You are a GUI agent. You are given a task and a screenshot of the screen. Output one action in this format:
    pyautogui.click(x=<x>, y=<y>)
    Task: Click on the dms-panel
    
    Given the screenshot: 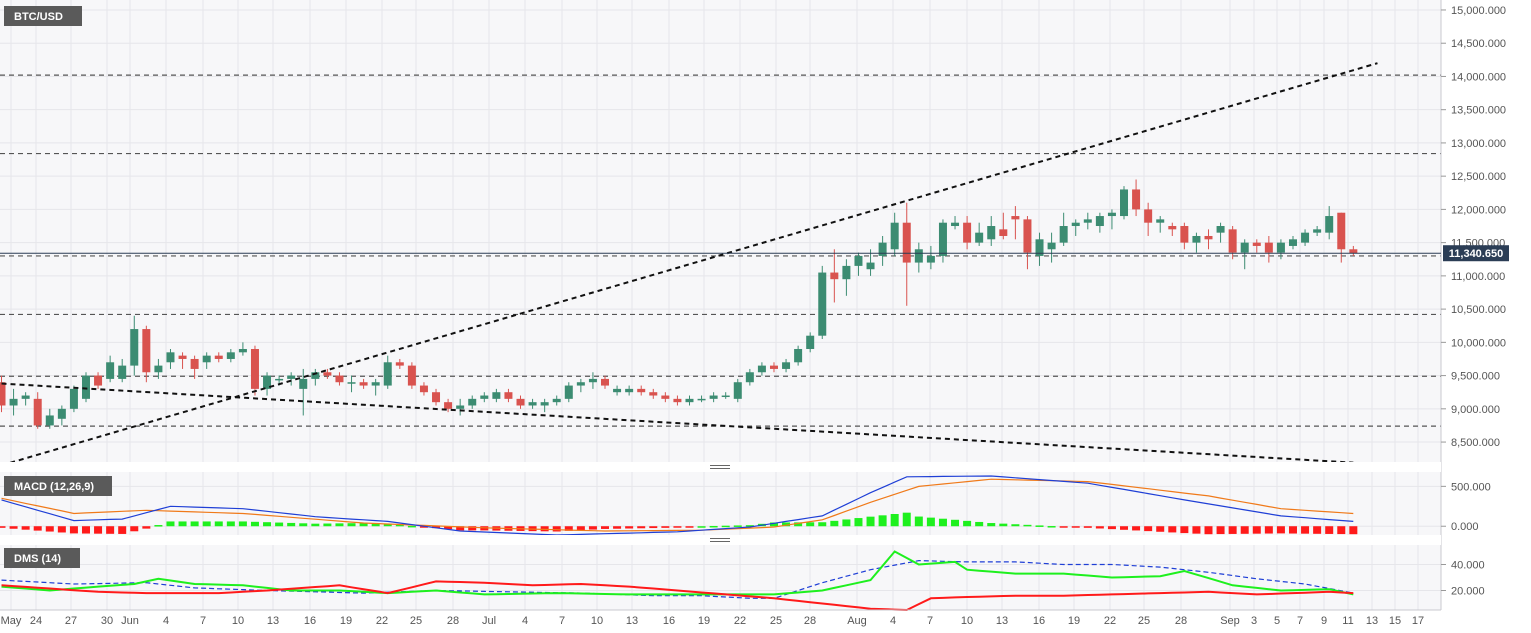 What is the action you would take?
    pyautogui.click(x=720, y=577)
    